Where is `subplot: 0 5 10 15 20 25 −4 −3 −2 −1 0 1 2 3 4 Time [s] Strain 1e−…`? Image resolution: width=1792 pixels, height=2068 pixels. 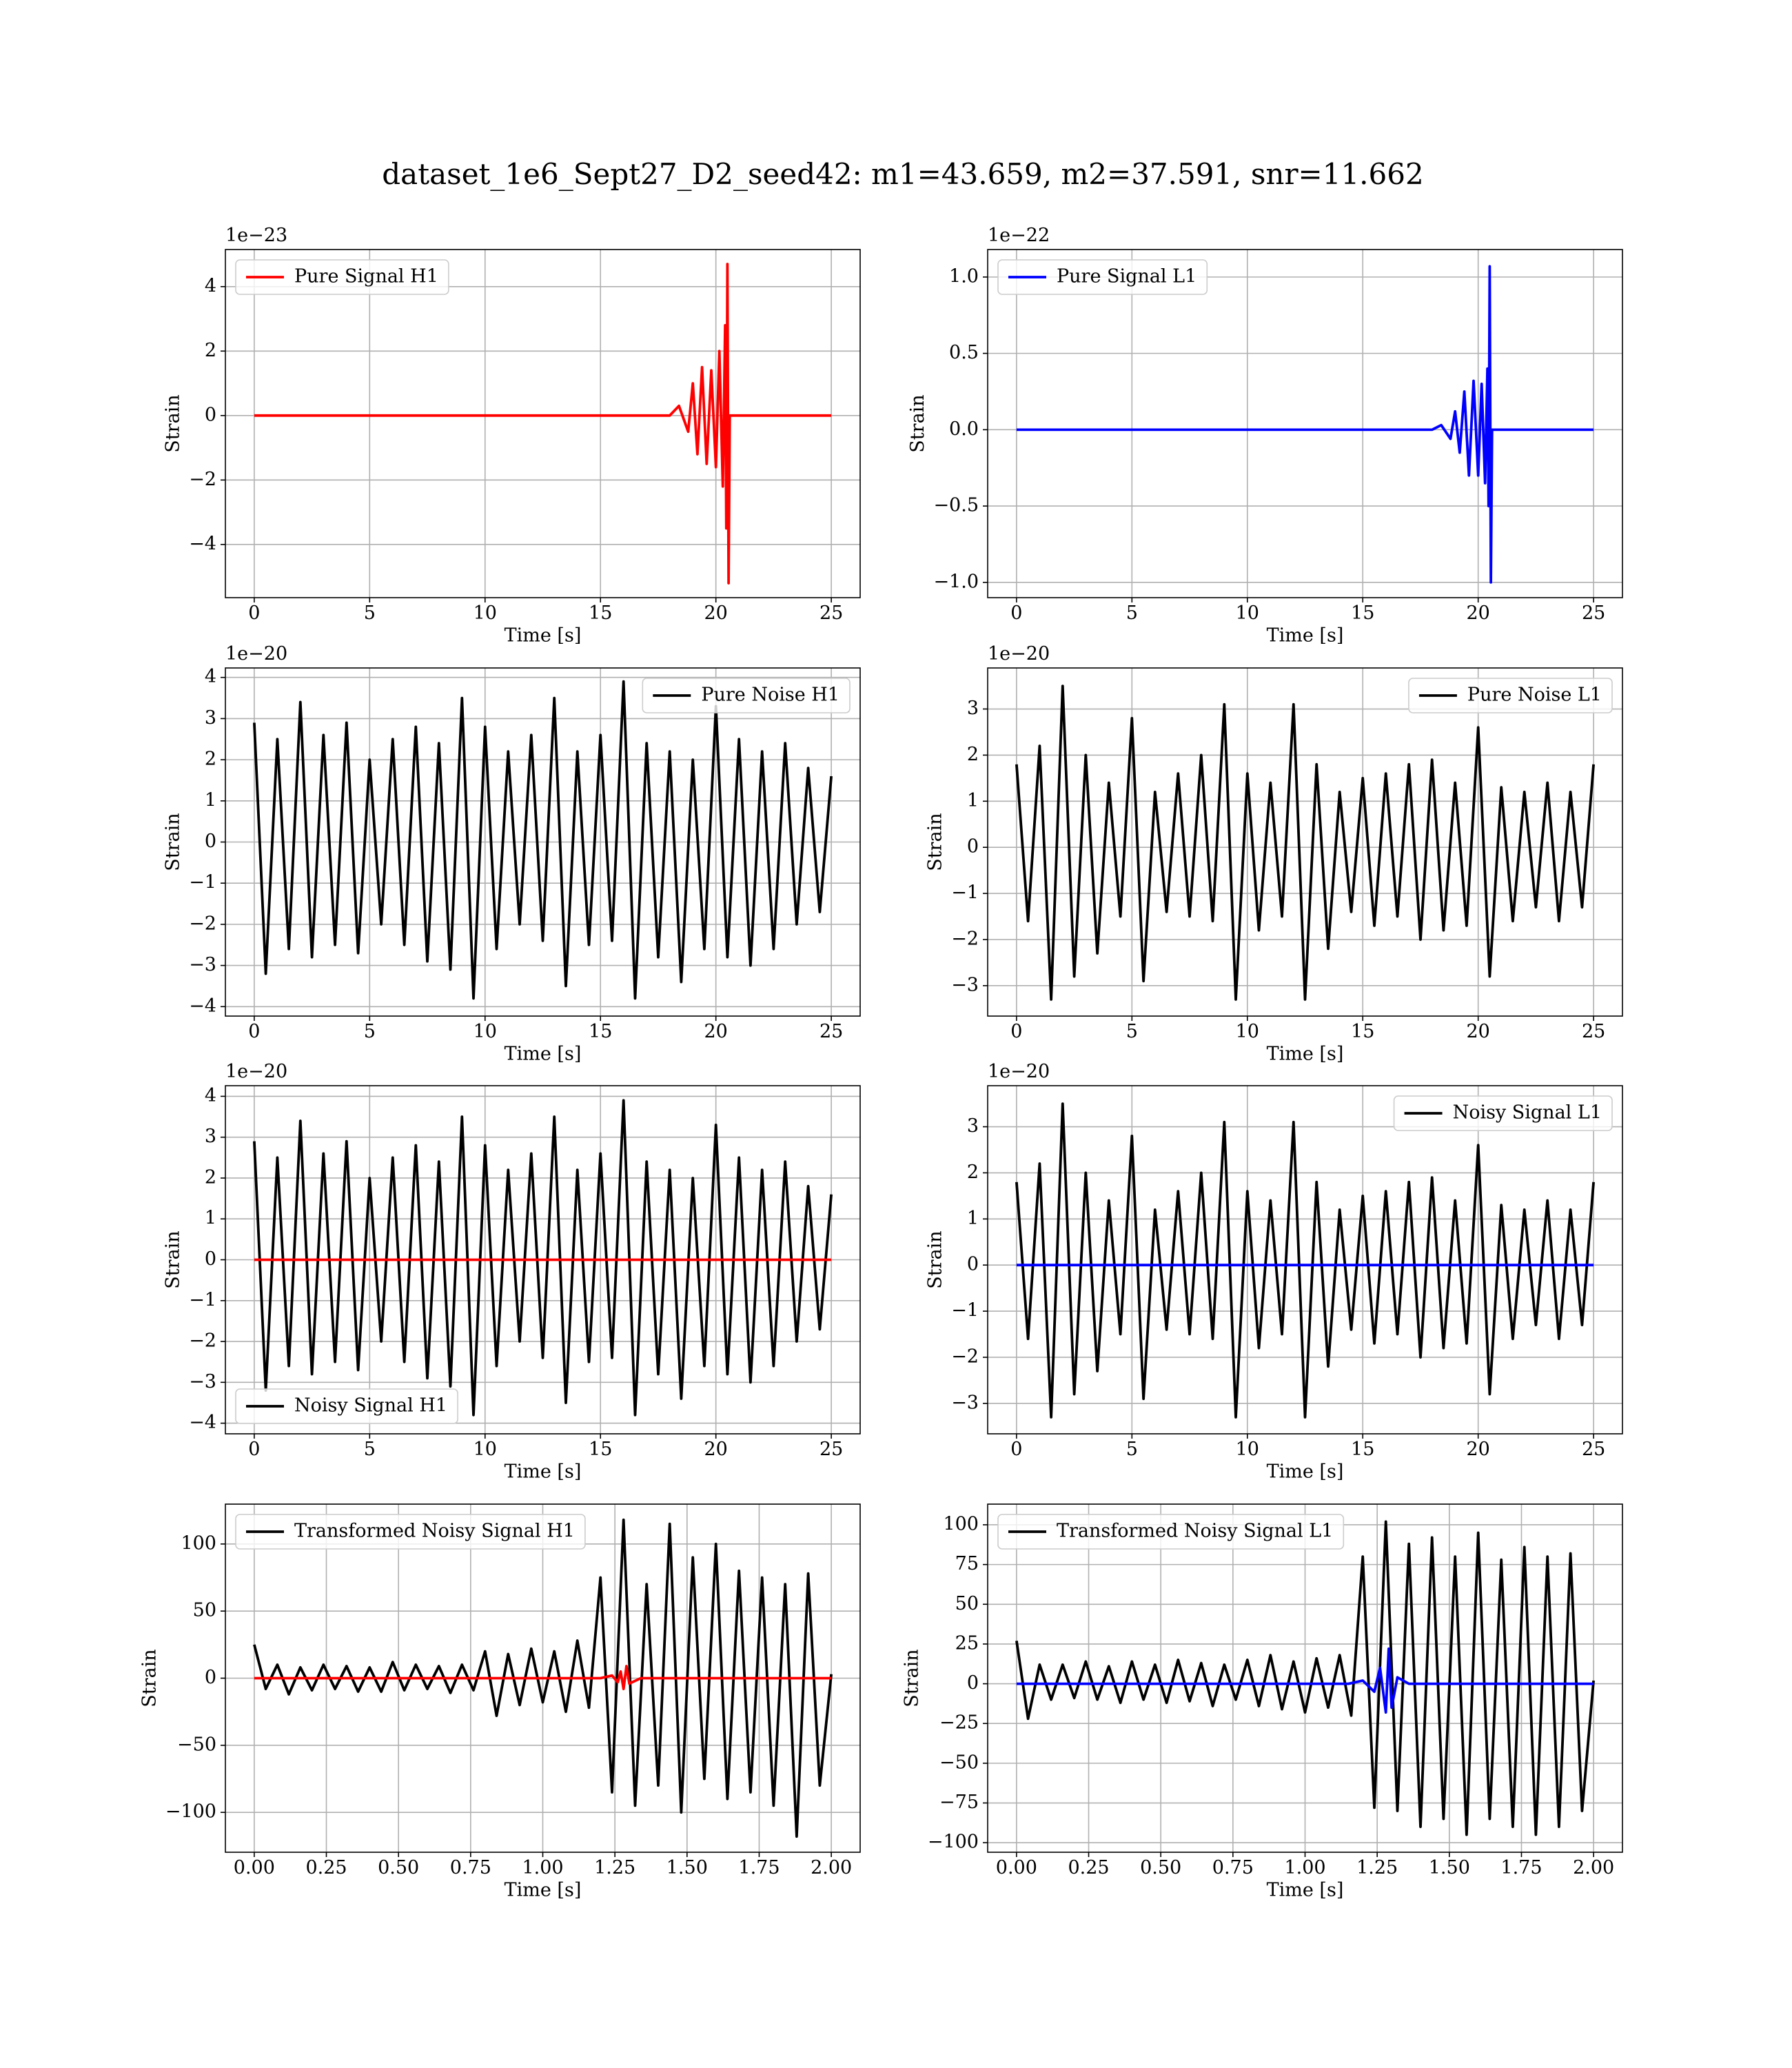 subplot: 0 5 10 15 20 25 −4 −3 −2 −1 0 1 2 3 4 Time [s] Strain 1e−… is located at coordinates (512, 1272).